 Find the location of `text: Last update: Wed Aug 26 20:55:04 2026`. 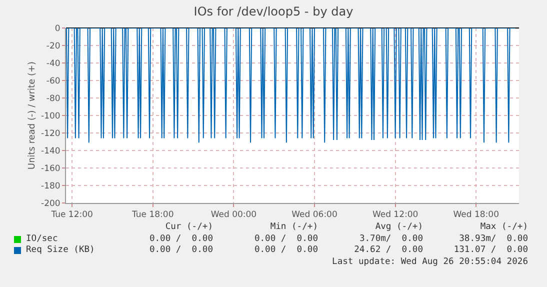

text: Last update: Wed Aug 26 20:55:04 2026 is located at coordinates (430, 261).